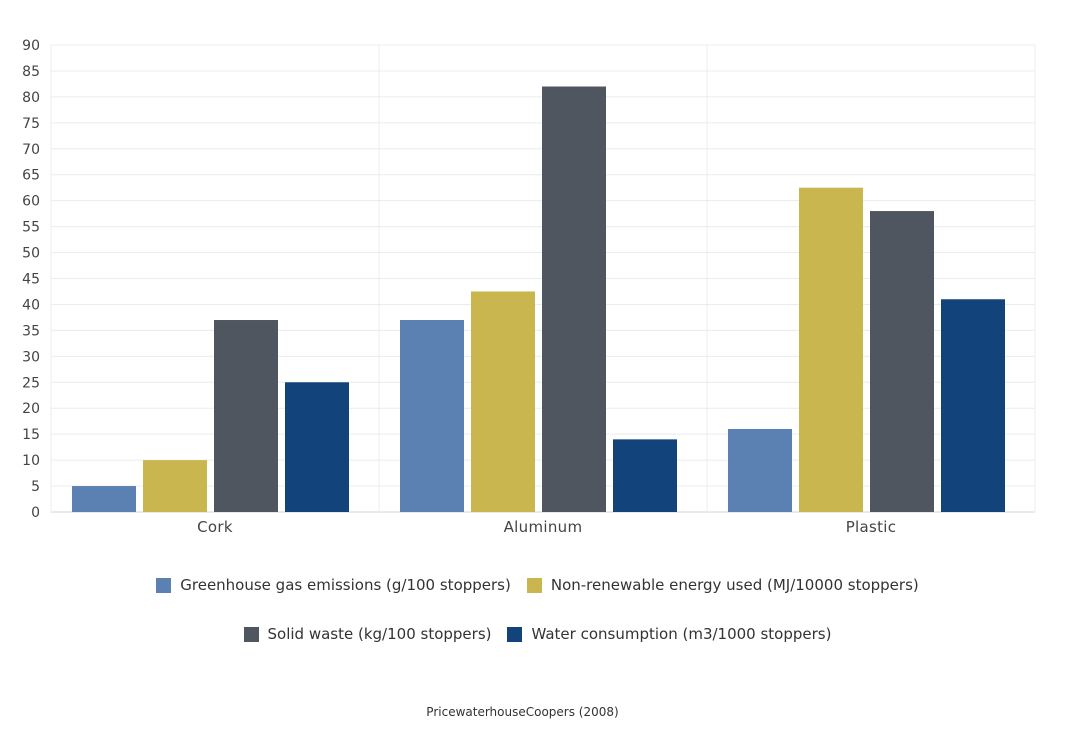 The image size is (1075, 736). I want to click on y-tick-label: 65, so click(31, 176).